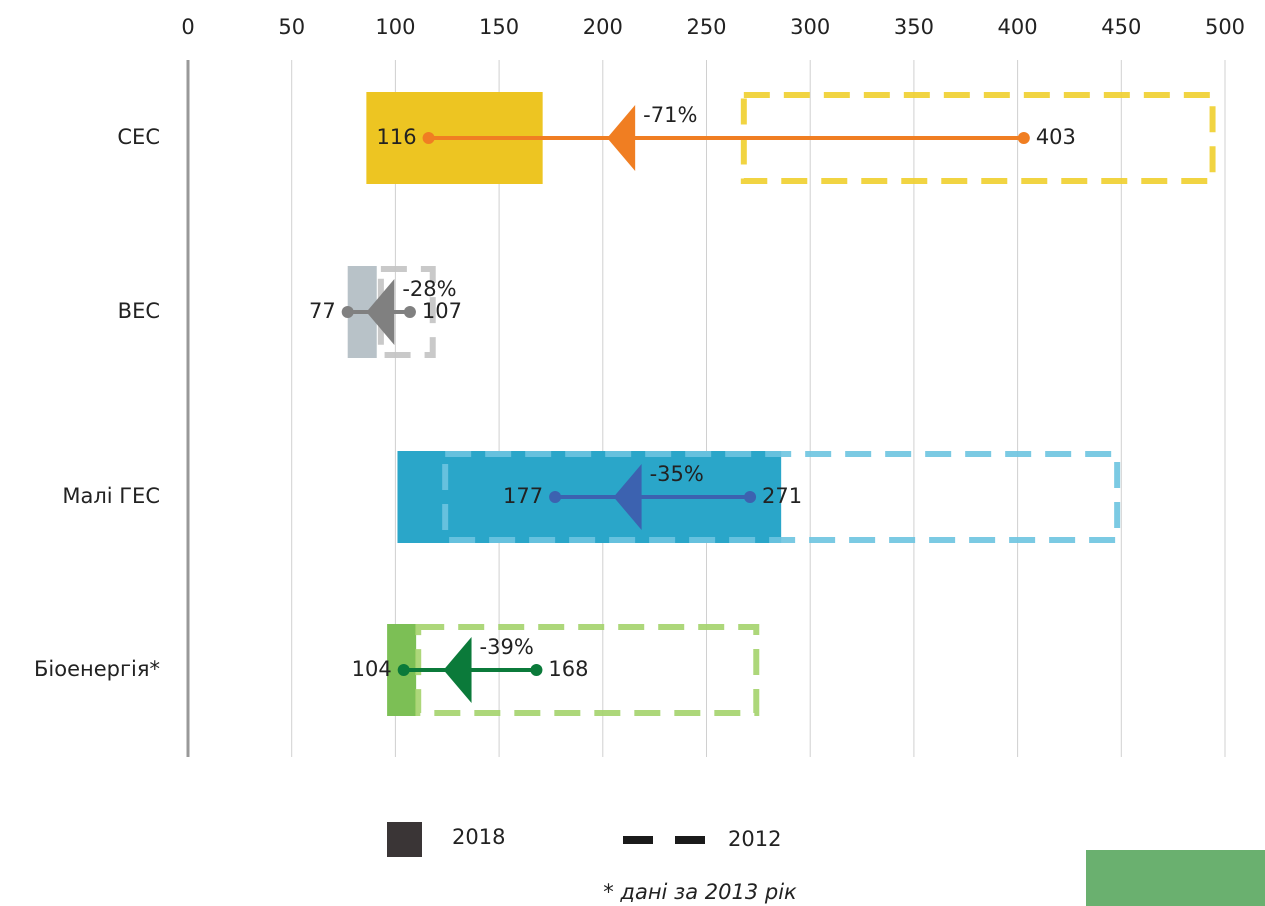 The image size is (1265, 906). Describe the element at coordinates (396, 137) in the screenshot. I see `value-label-2018: 116` at that location.